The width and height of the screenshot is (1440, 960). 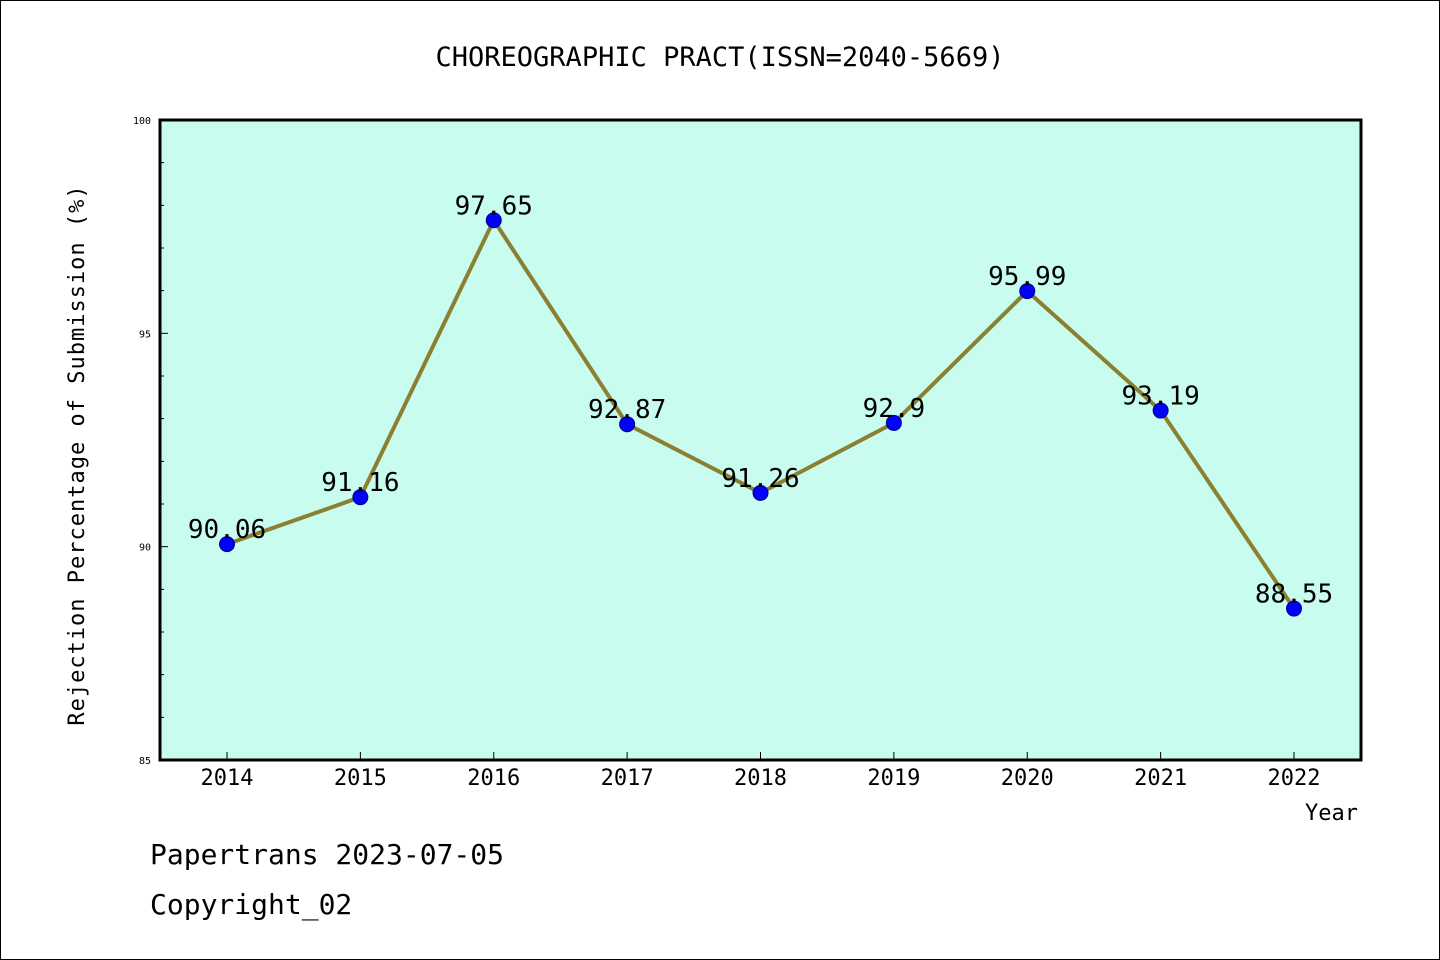 What do you see at coordinates (1160, 397) in the screenshot?
I see `data-label: 93.19` at bounding box center [1160, 397].